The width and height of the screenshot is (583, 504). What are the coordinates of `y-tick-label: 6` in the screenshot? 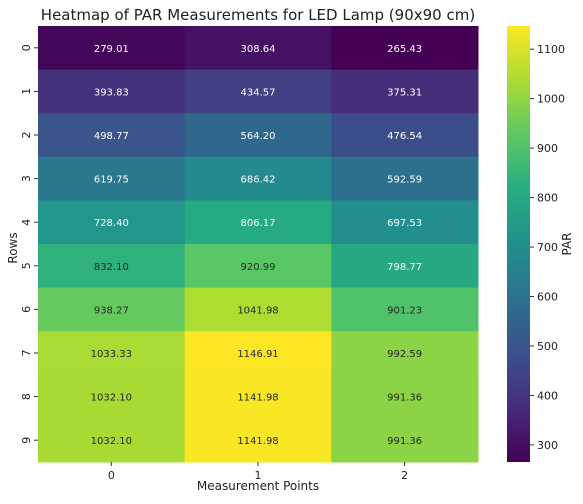 It's located at (26, 309).